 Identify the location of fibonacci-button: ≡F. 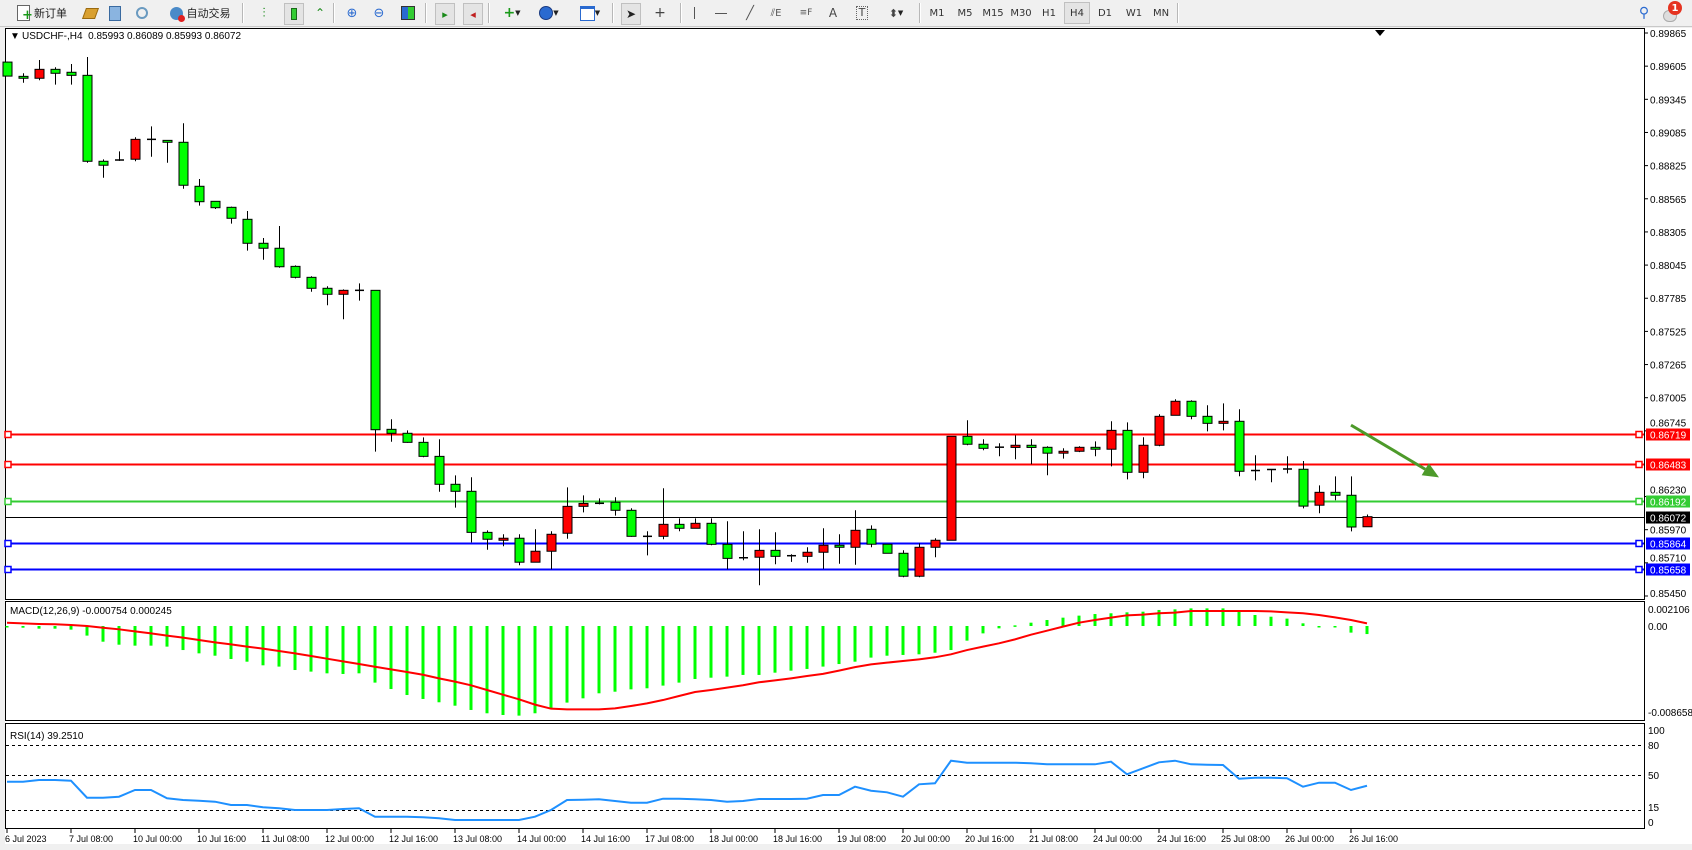
(806, 13).